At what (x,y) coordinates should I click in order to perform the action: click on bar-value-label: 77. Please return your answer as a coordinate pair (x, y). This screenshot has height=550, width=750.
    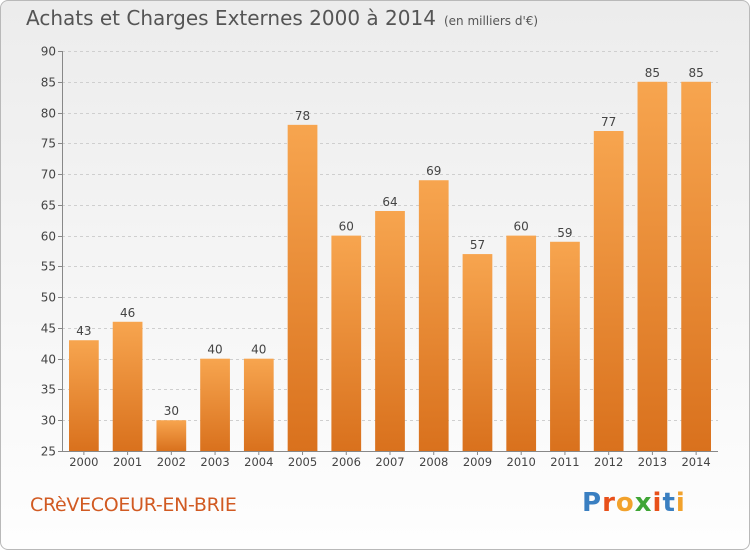
    Looking at the image, I should click on (608, 122).